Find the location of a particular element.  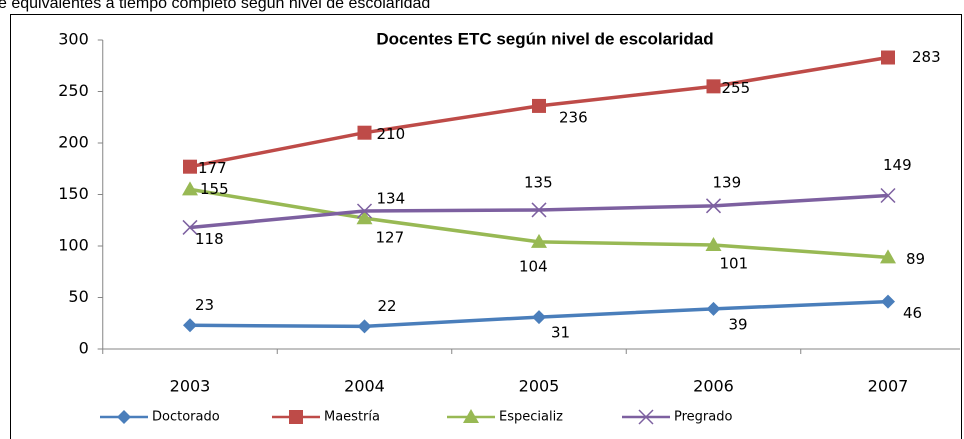

legend-label: Maestría is located at coordinates (352, 417).